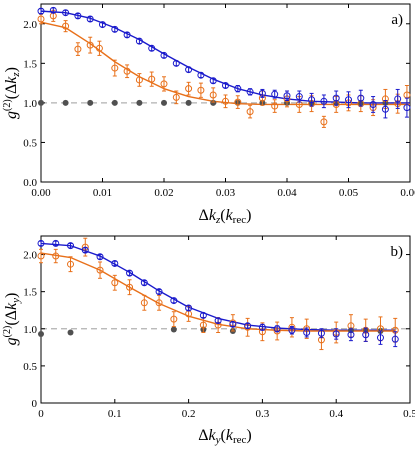  What do you see at coordinates (226, 193) in the screenshot?
I see `x-tick-label: 0.03` at bounding box center [226, 193].